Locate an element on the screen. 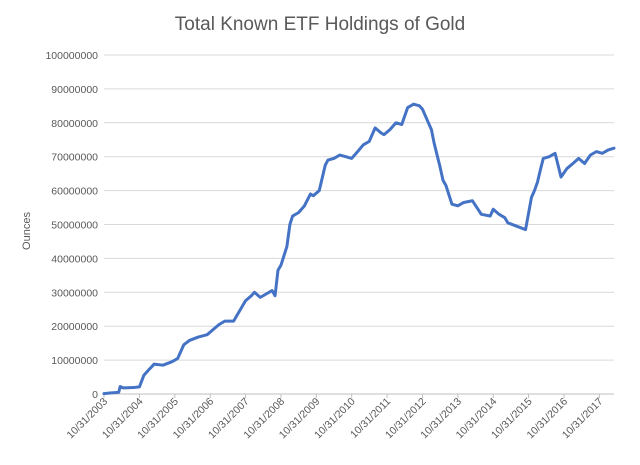  y-axis-label: Ounces is located at coordinates (27, 231).